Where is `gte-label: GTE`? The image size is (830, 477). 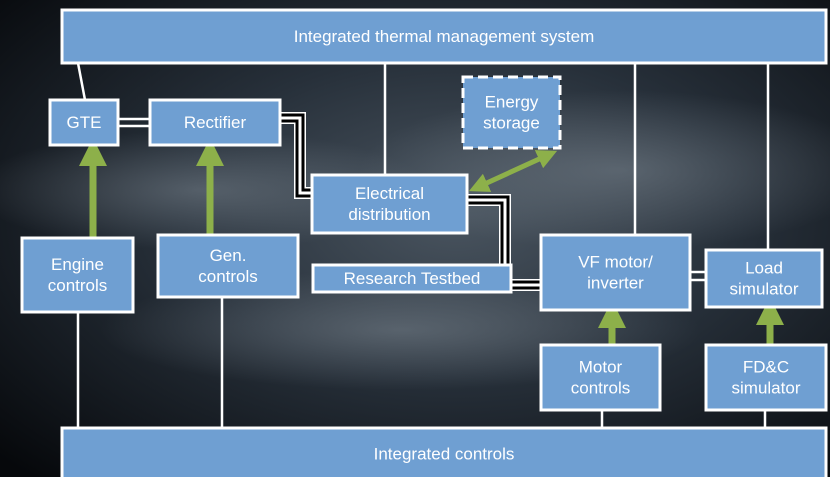
gte-label: GTE is located at coordinates (84, 122).